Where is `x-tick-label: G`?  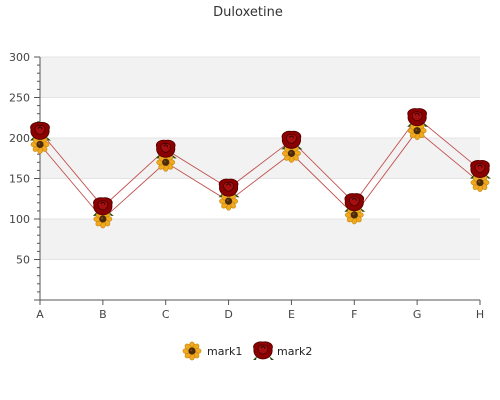 x-tick-label: G is located at coordinates (417, 314).